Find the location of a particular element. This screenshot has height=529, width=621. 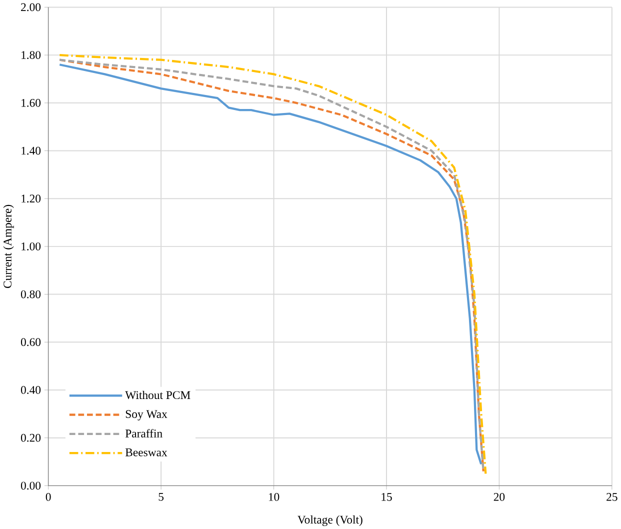

y-tick-label: 2.00 is located at coordinates (31, 7).